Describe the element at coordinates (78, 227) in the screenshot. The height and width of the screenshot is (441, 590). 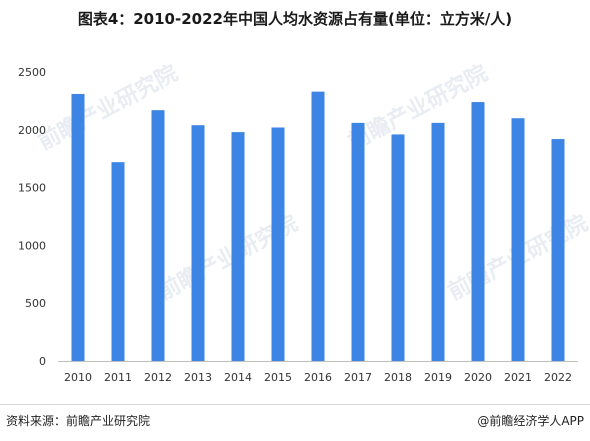
I see `bar-2010` at that location.